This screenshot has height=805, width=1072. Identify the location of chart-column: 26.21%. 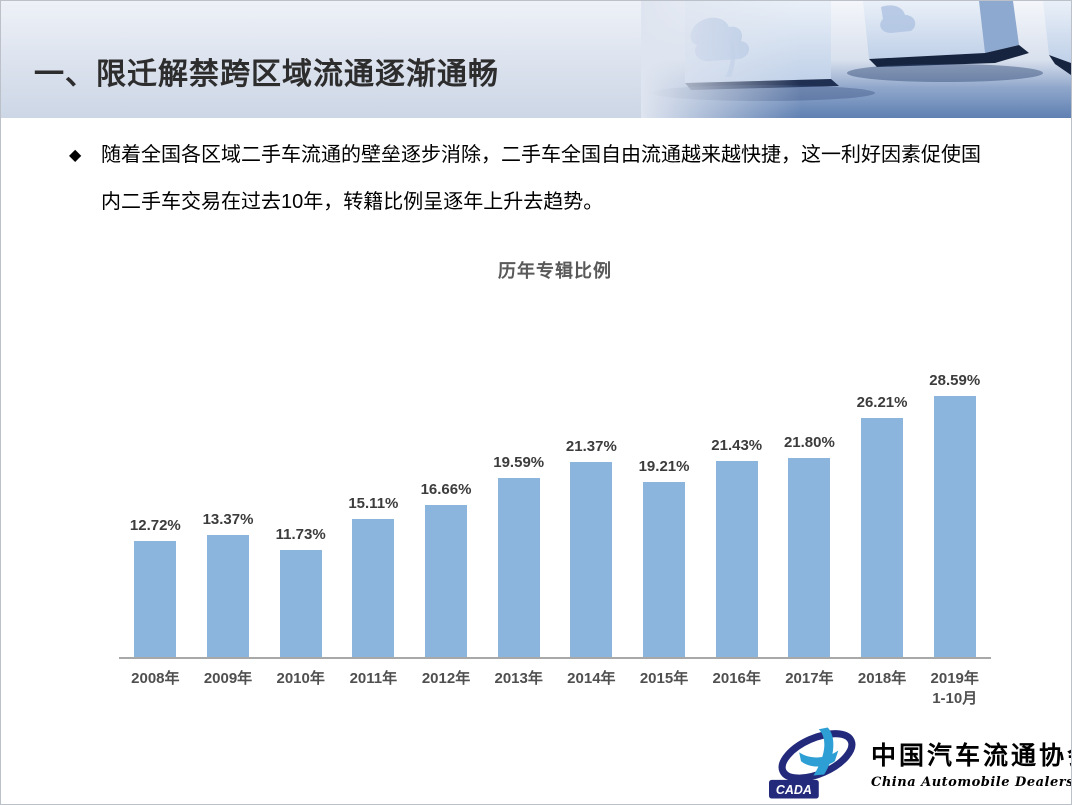
(882, 512).